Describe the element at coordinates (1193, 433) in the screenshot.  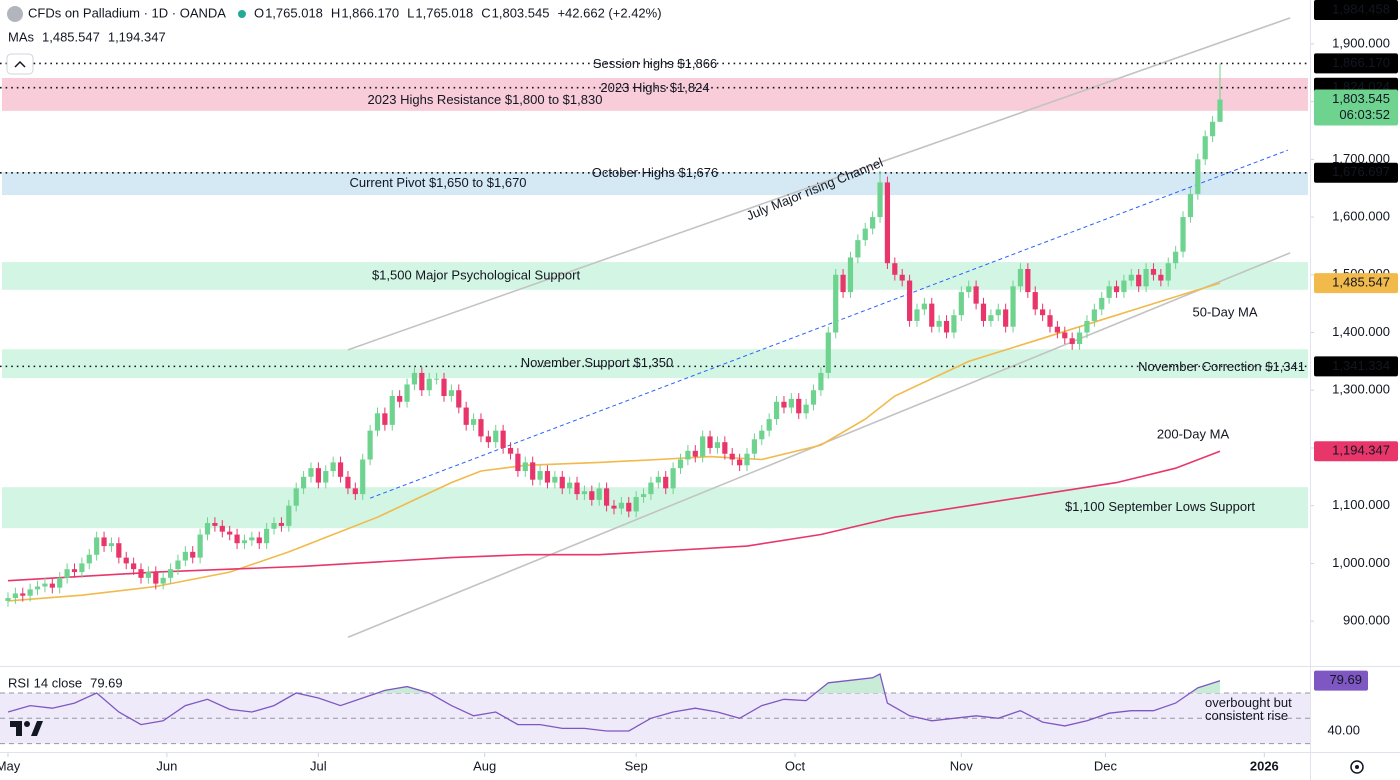
I see `ma-label: 200-Day MA` at that location.